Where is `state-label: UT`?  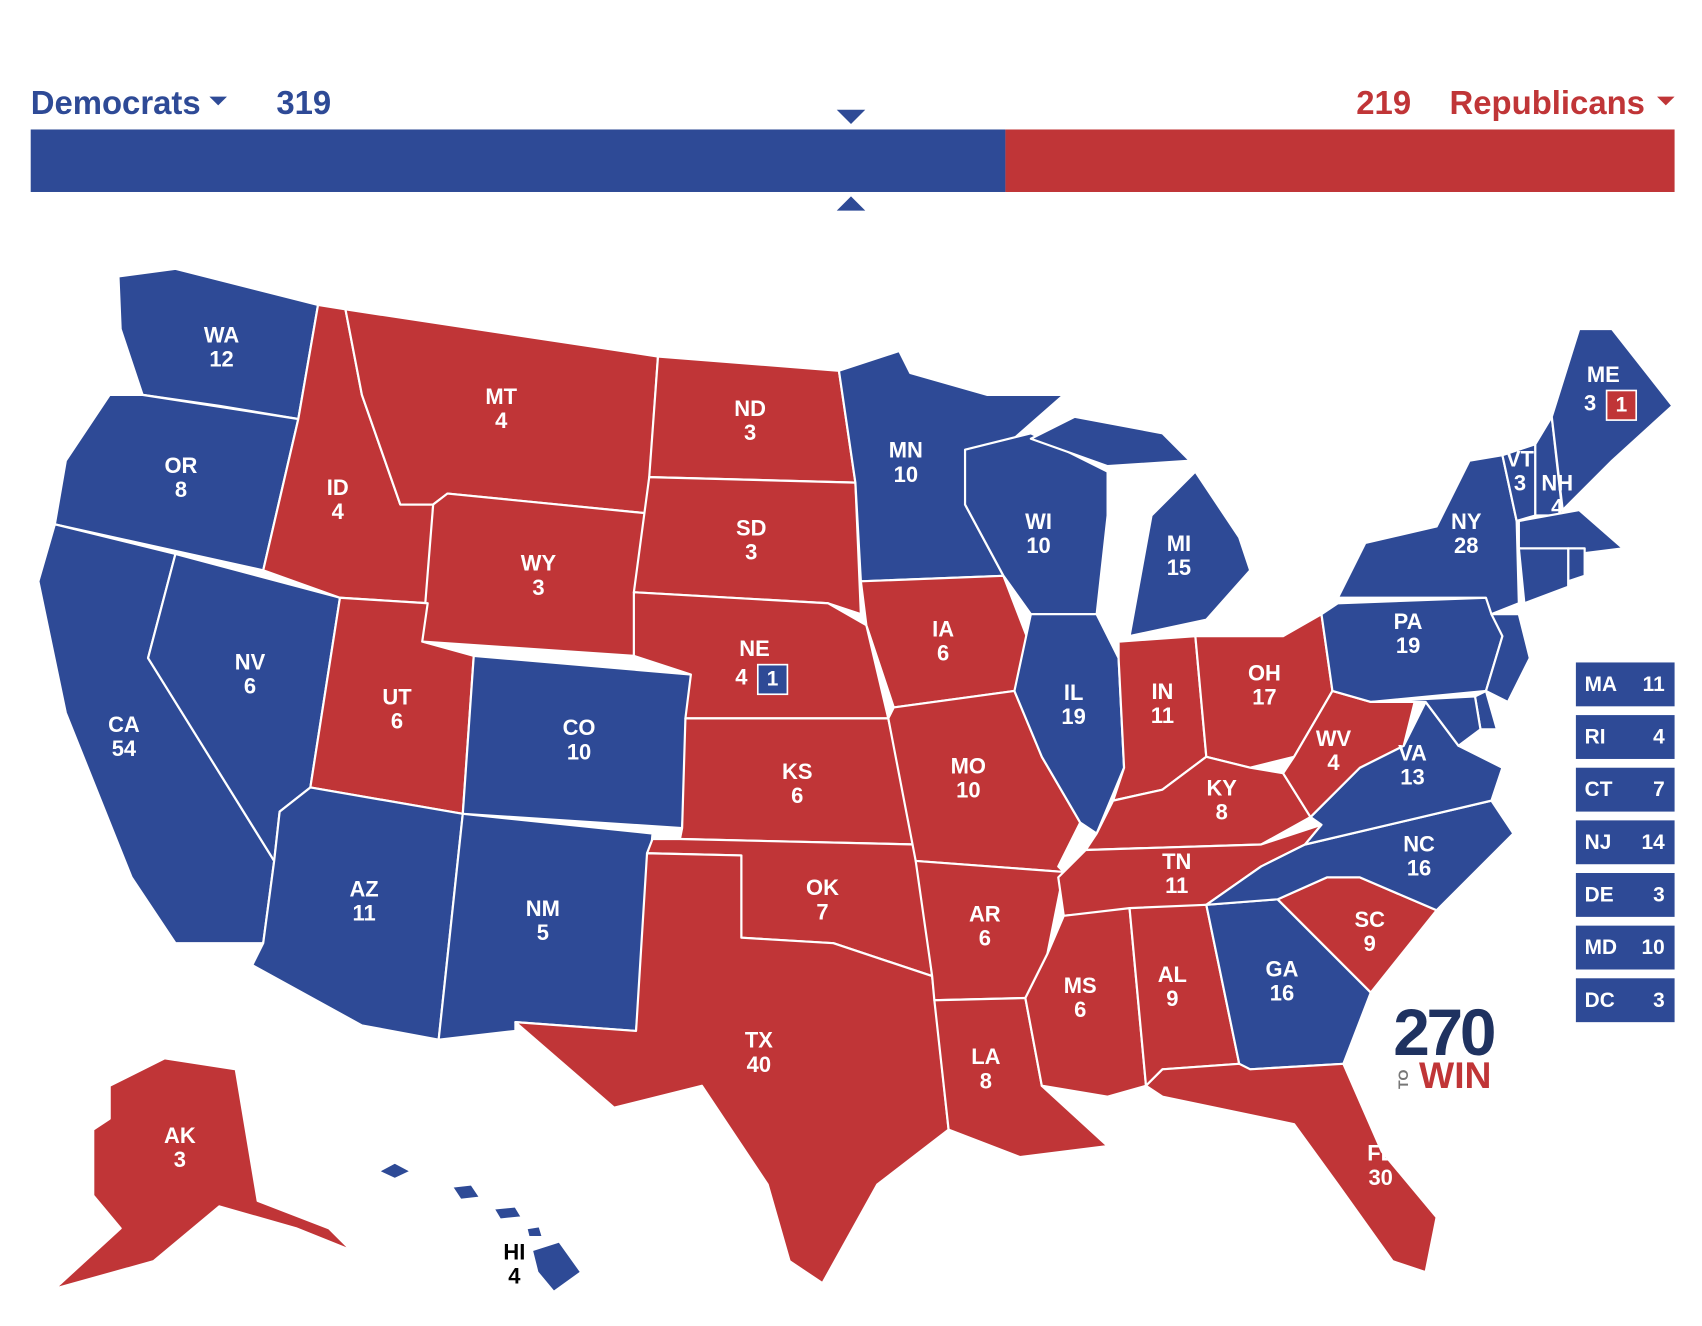
state-label: UT is located at coordinates (397, 696).